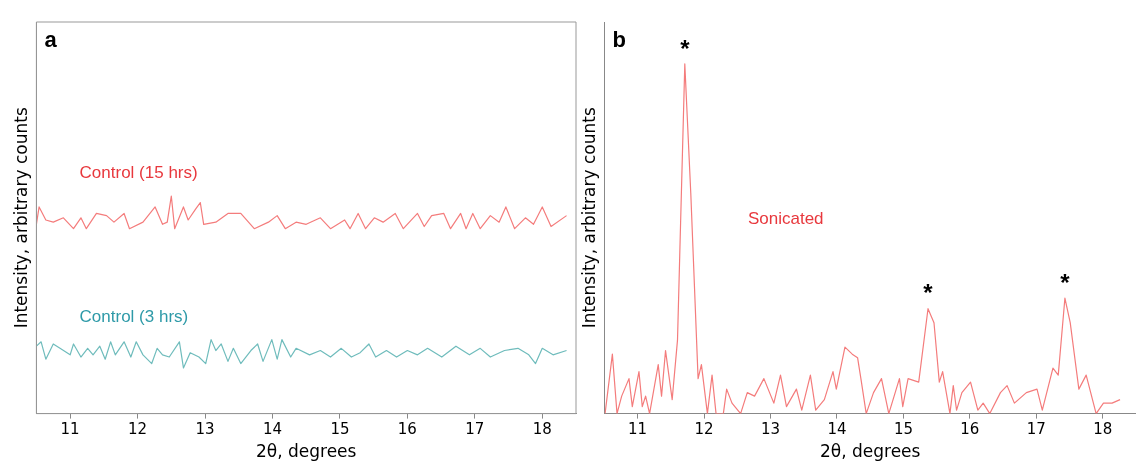 The height and width of the screenshot is (471, 1138). I want to click on series-label: Control (15 hrs), so click(138, 173).